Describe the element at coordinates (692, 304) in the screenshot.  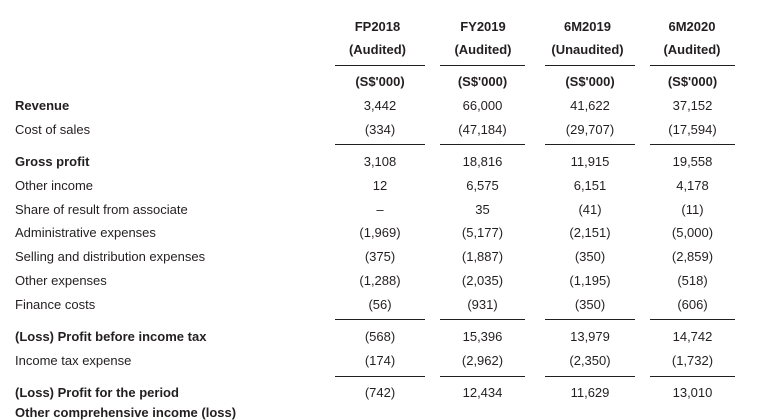
I see `table-cell: (606)` at that location.